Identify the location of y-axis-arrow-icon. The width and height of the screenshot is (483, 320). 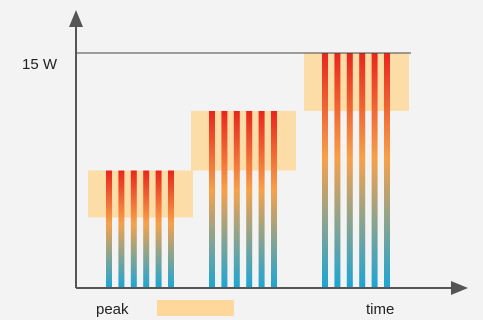
(76, 18).